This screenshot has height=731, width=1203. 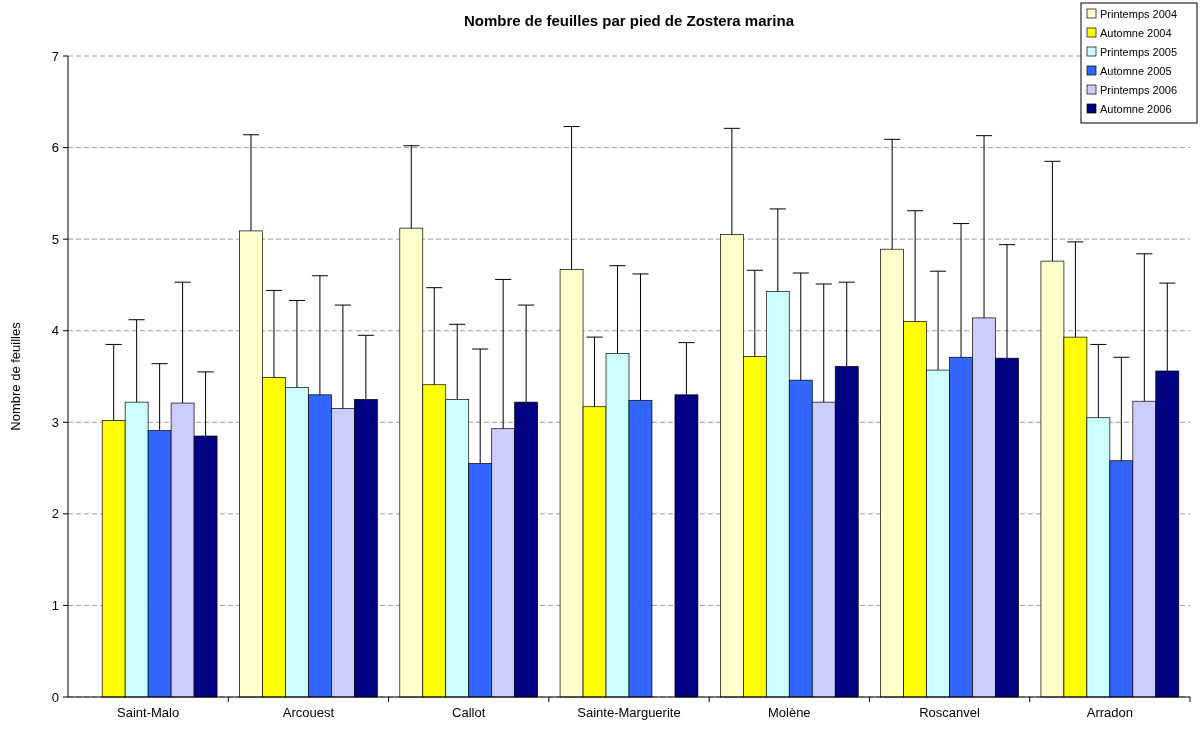 I want to click on y-tick-label: 0, so click(x=55, y=697).